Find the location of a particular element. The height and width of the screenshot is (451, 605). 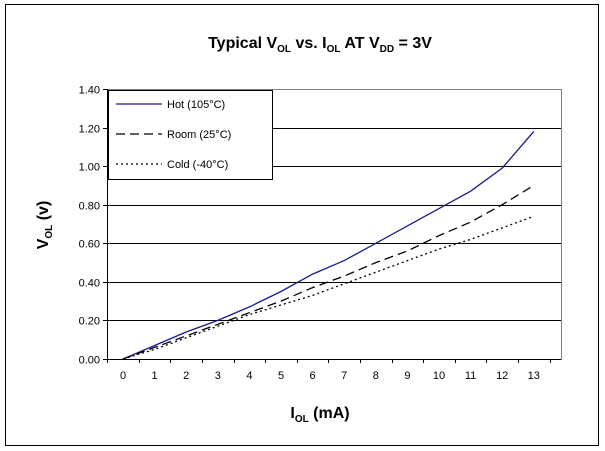

x-tick-label: 10 is located at coordinates (439, 376).